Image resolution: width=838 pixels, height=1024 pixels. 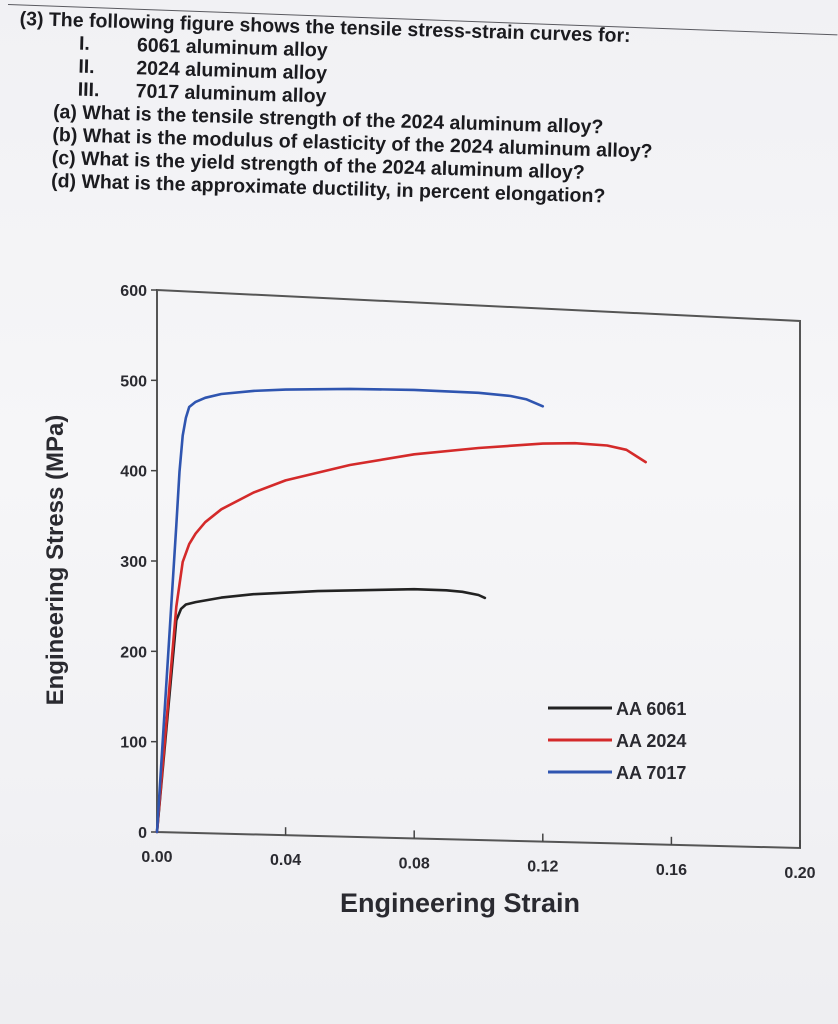 I want to click on x-axis-ticks: 0.00 0.04 0.08 0.12 0.16 0.20, so click(x=478, y=853).